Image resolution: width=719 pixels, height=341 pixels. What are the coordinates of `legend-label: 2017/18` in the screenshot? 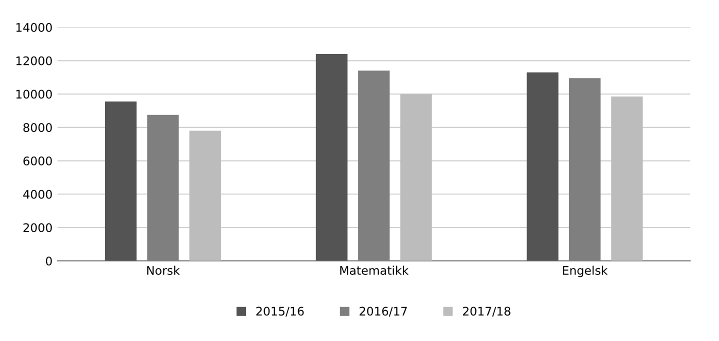 It's located at (486, 311).